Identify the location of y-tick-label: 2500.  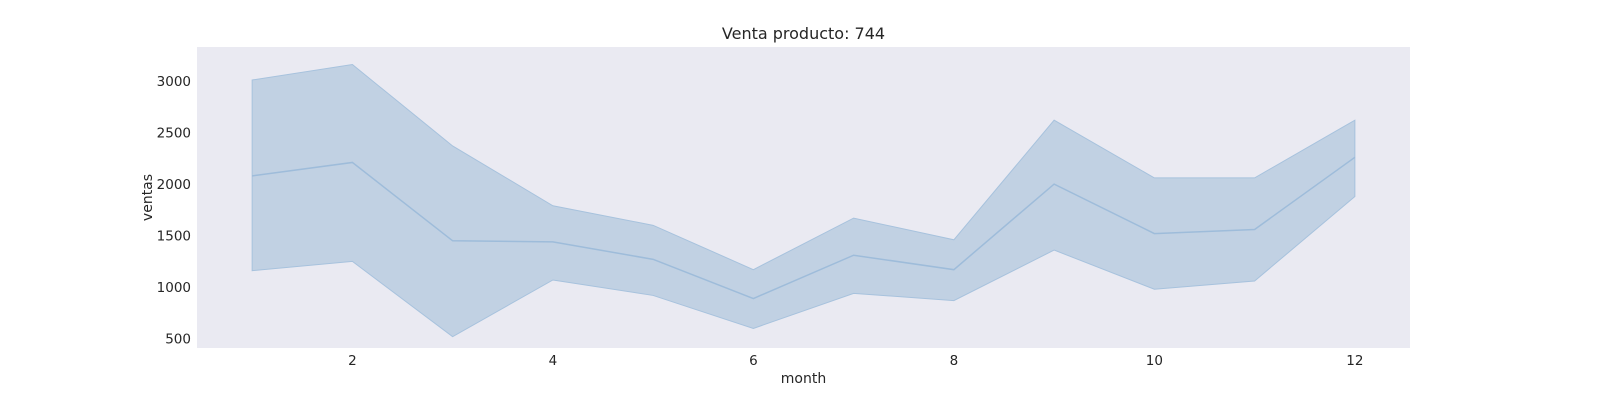
(174, 134).